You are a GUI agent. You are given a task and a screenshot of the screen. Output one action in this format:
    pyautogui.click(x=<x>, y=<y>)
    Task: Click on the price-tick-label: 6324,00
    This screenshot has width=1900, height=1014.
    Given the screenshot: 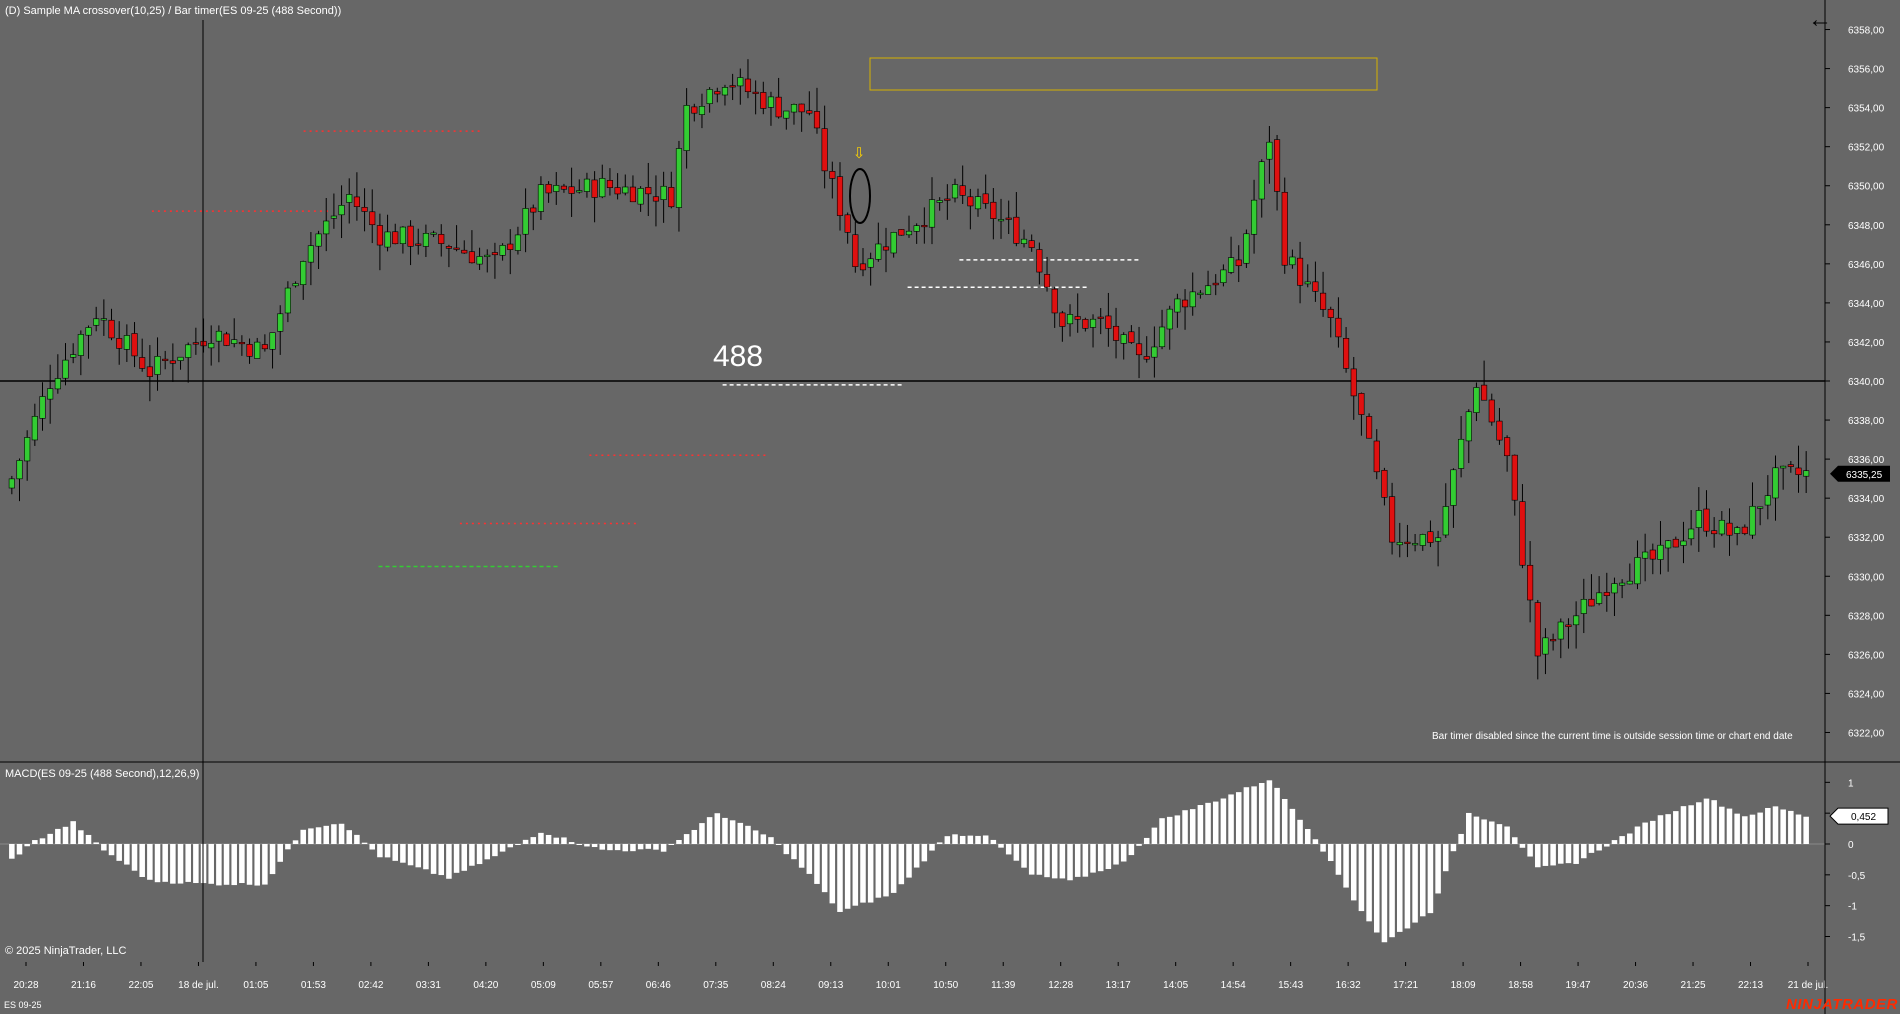 What is the action you would take?
    pyautogui.click(x=1866, y=694)
    